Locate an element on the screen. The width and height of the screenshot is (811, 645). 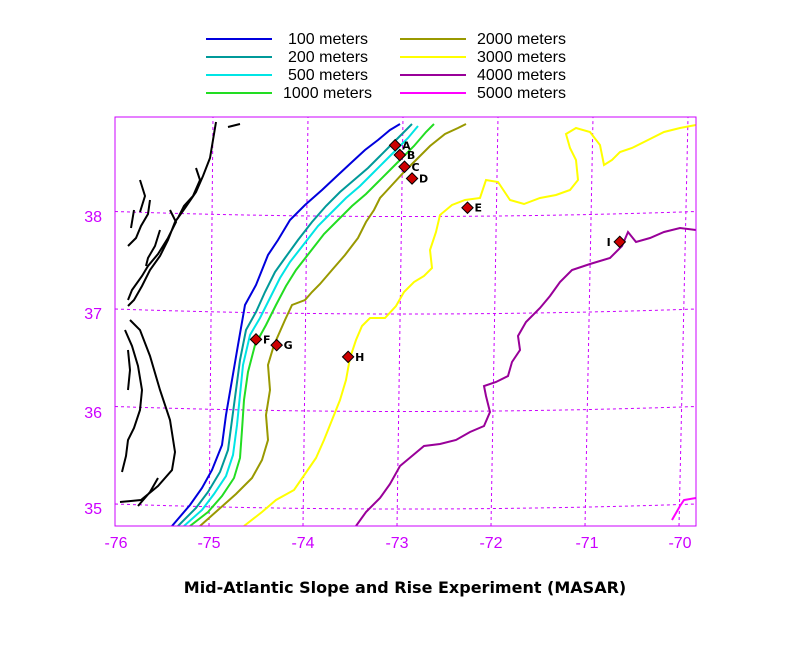
legend-item-3000m: 3000 meters is located at coordinates (483, 57).